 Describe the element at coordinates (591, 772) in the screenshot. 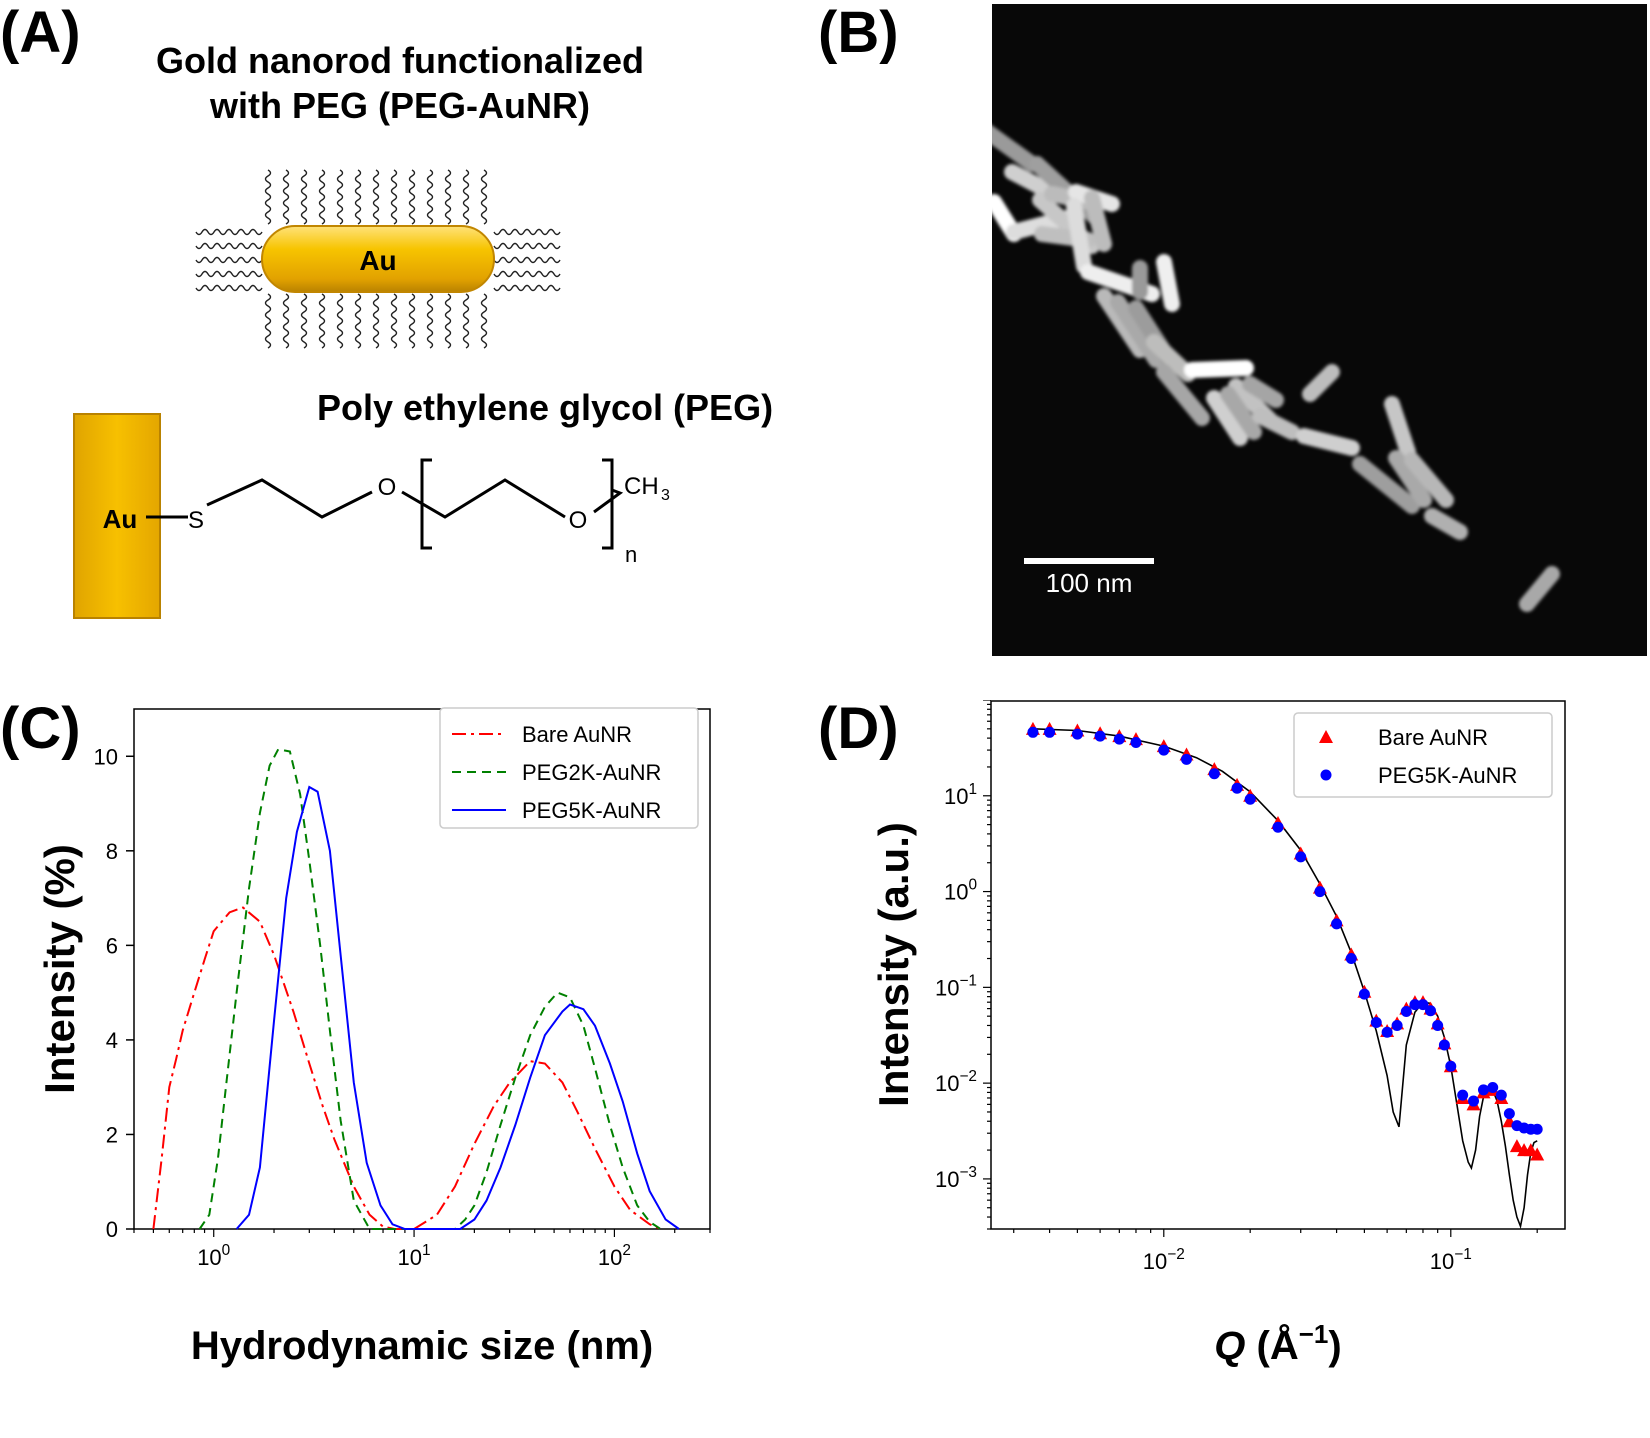

I see `legend-label: PEG2K-AuNR` at that location.